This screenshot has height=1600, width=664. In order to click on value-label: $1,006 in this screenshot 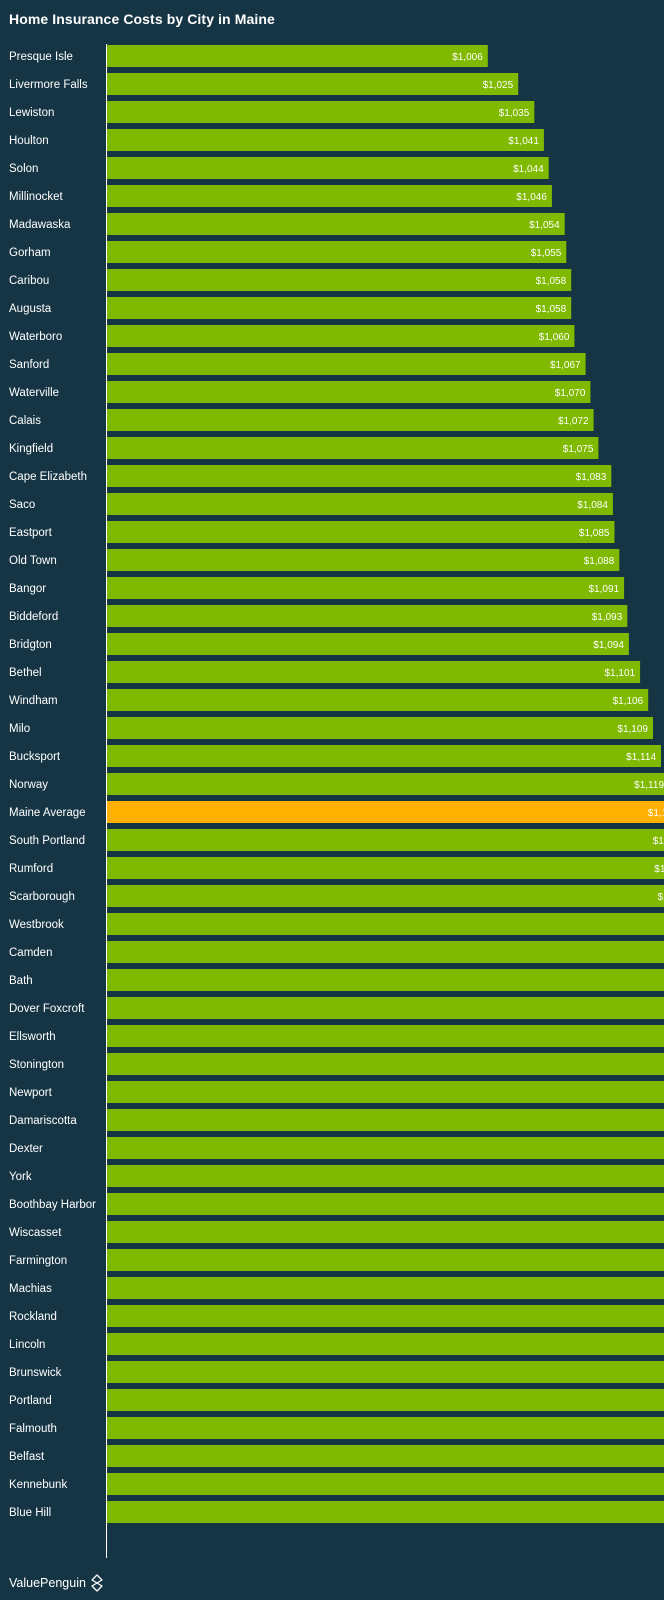, I will do `click(467, 57)`.